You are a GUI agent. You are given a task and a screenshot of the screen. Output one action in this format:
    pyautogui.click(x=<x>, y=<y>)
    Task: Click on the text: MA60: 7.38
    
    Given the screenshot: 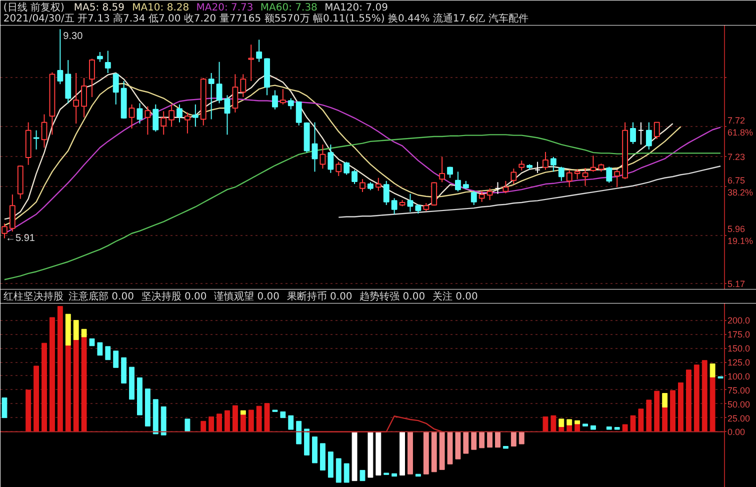 What is the action you would take?
    pyautogui.click(x=289, y=8)
    